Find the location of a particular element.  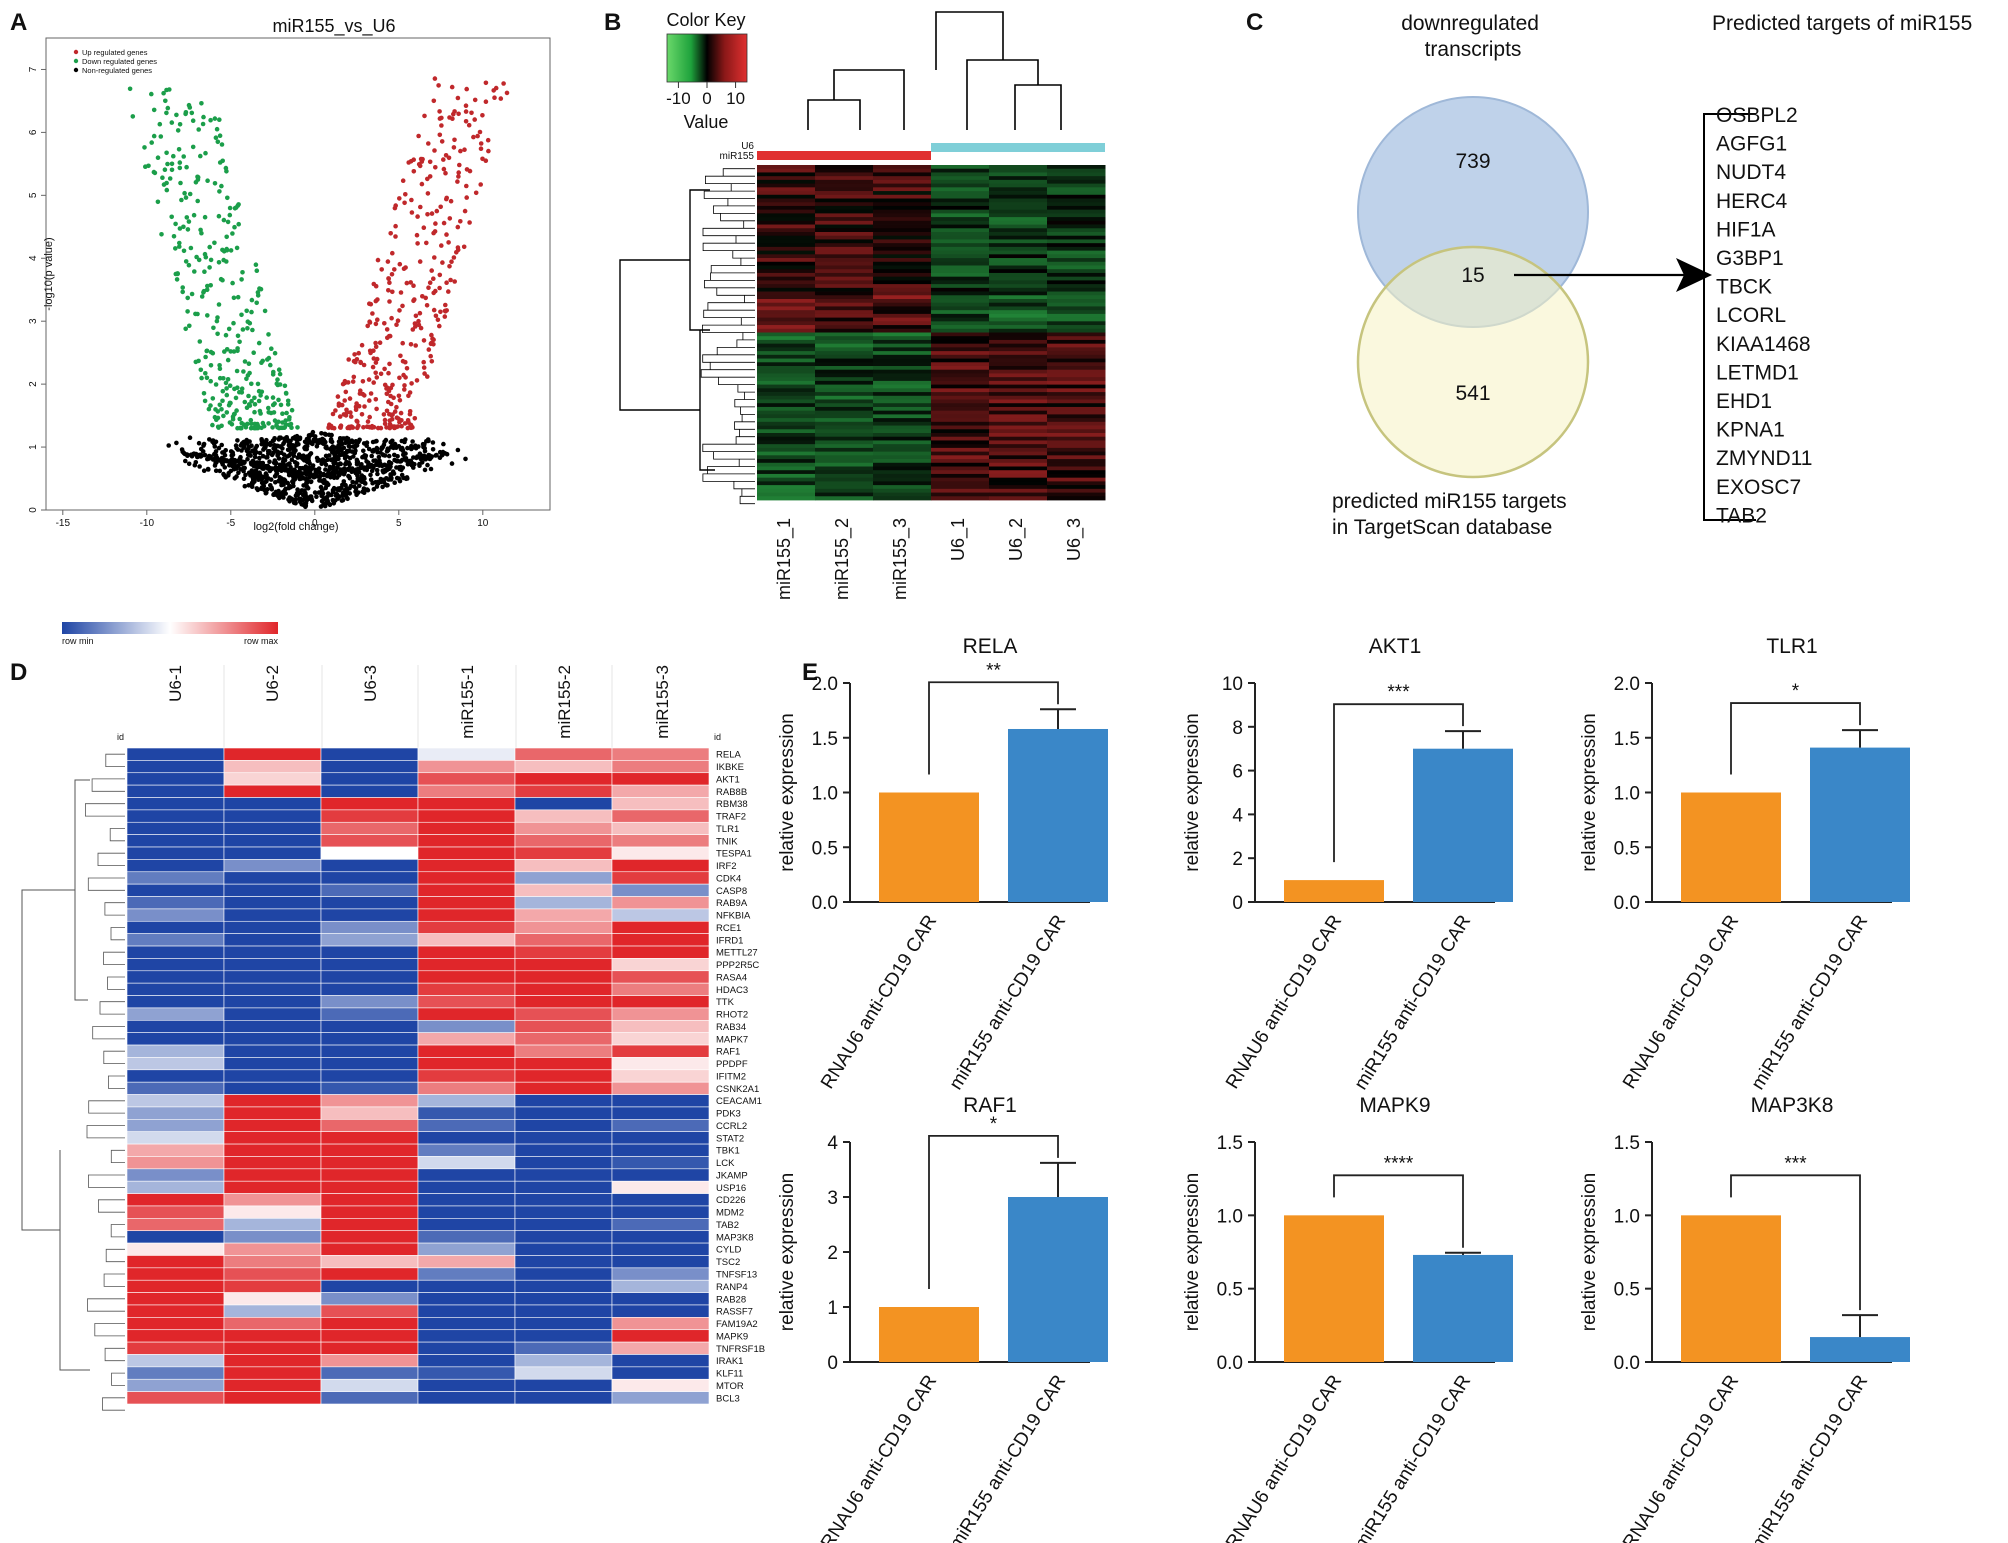

venn-bottom-only-count: 541 is located at coordinates (1472, 393).